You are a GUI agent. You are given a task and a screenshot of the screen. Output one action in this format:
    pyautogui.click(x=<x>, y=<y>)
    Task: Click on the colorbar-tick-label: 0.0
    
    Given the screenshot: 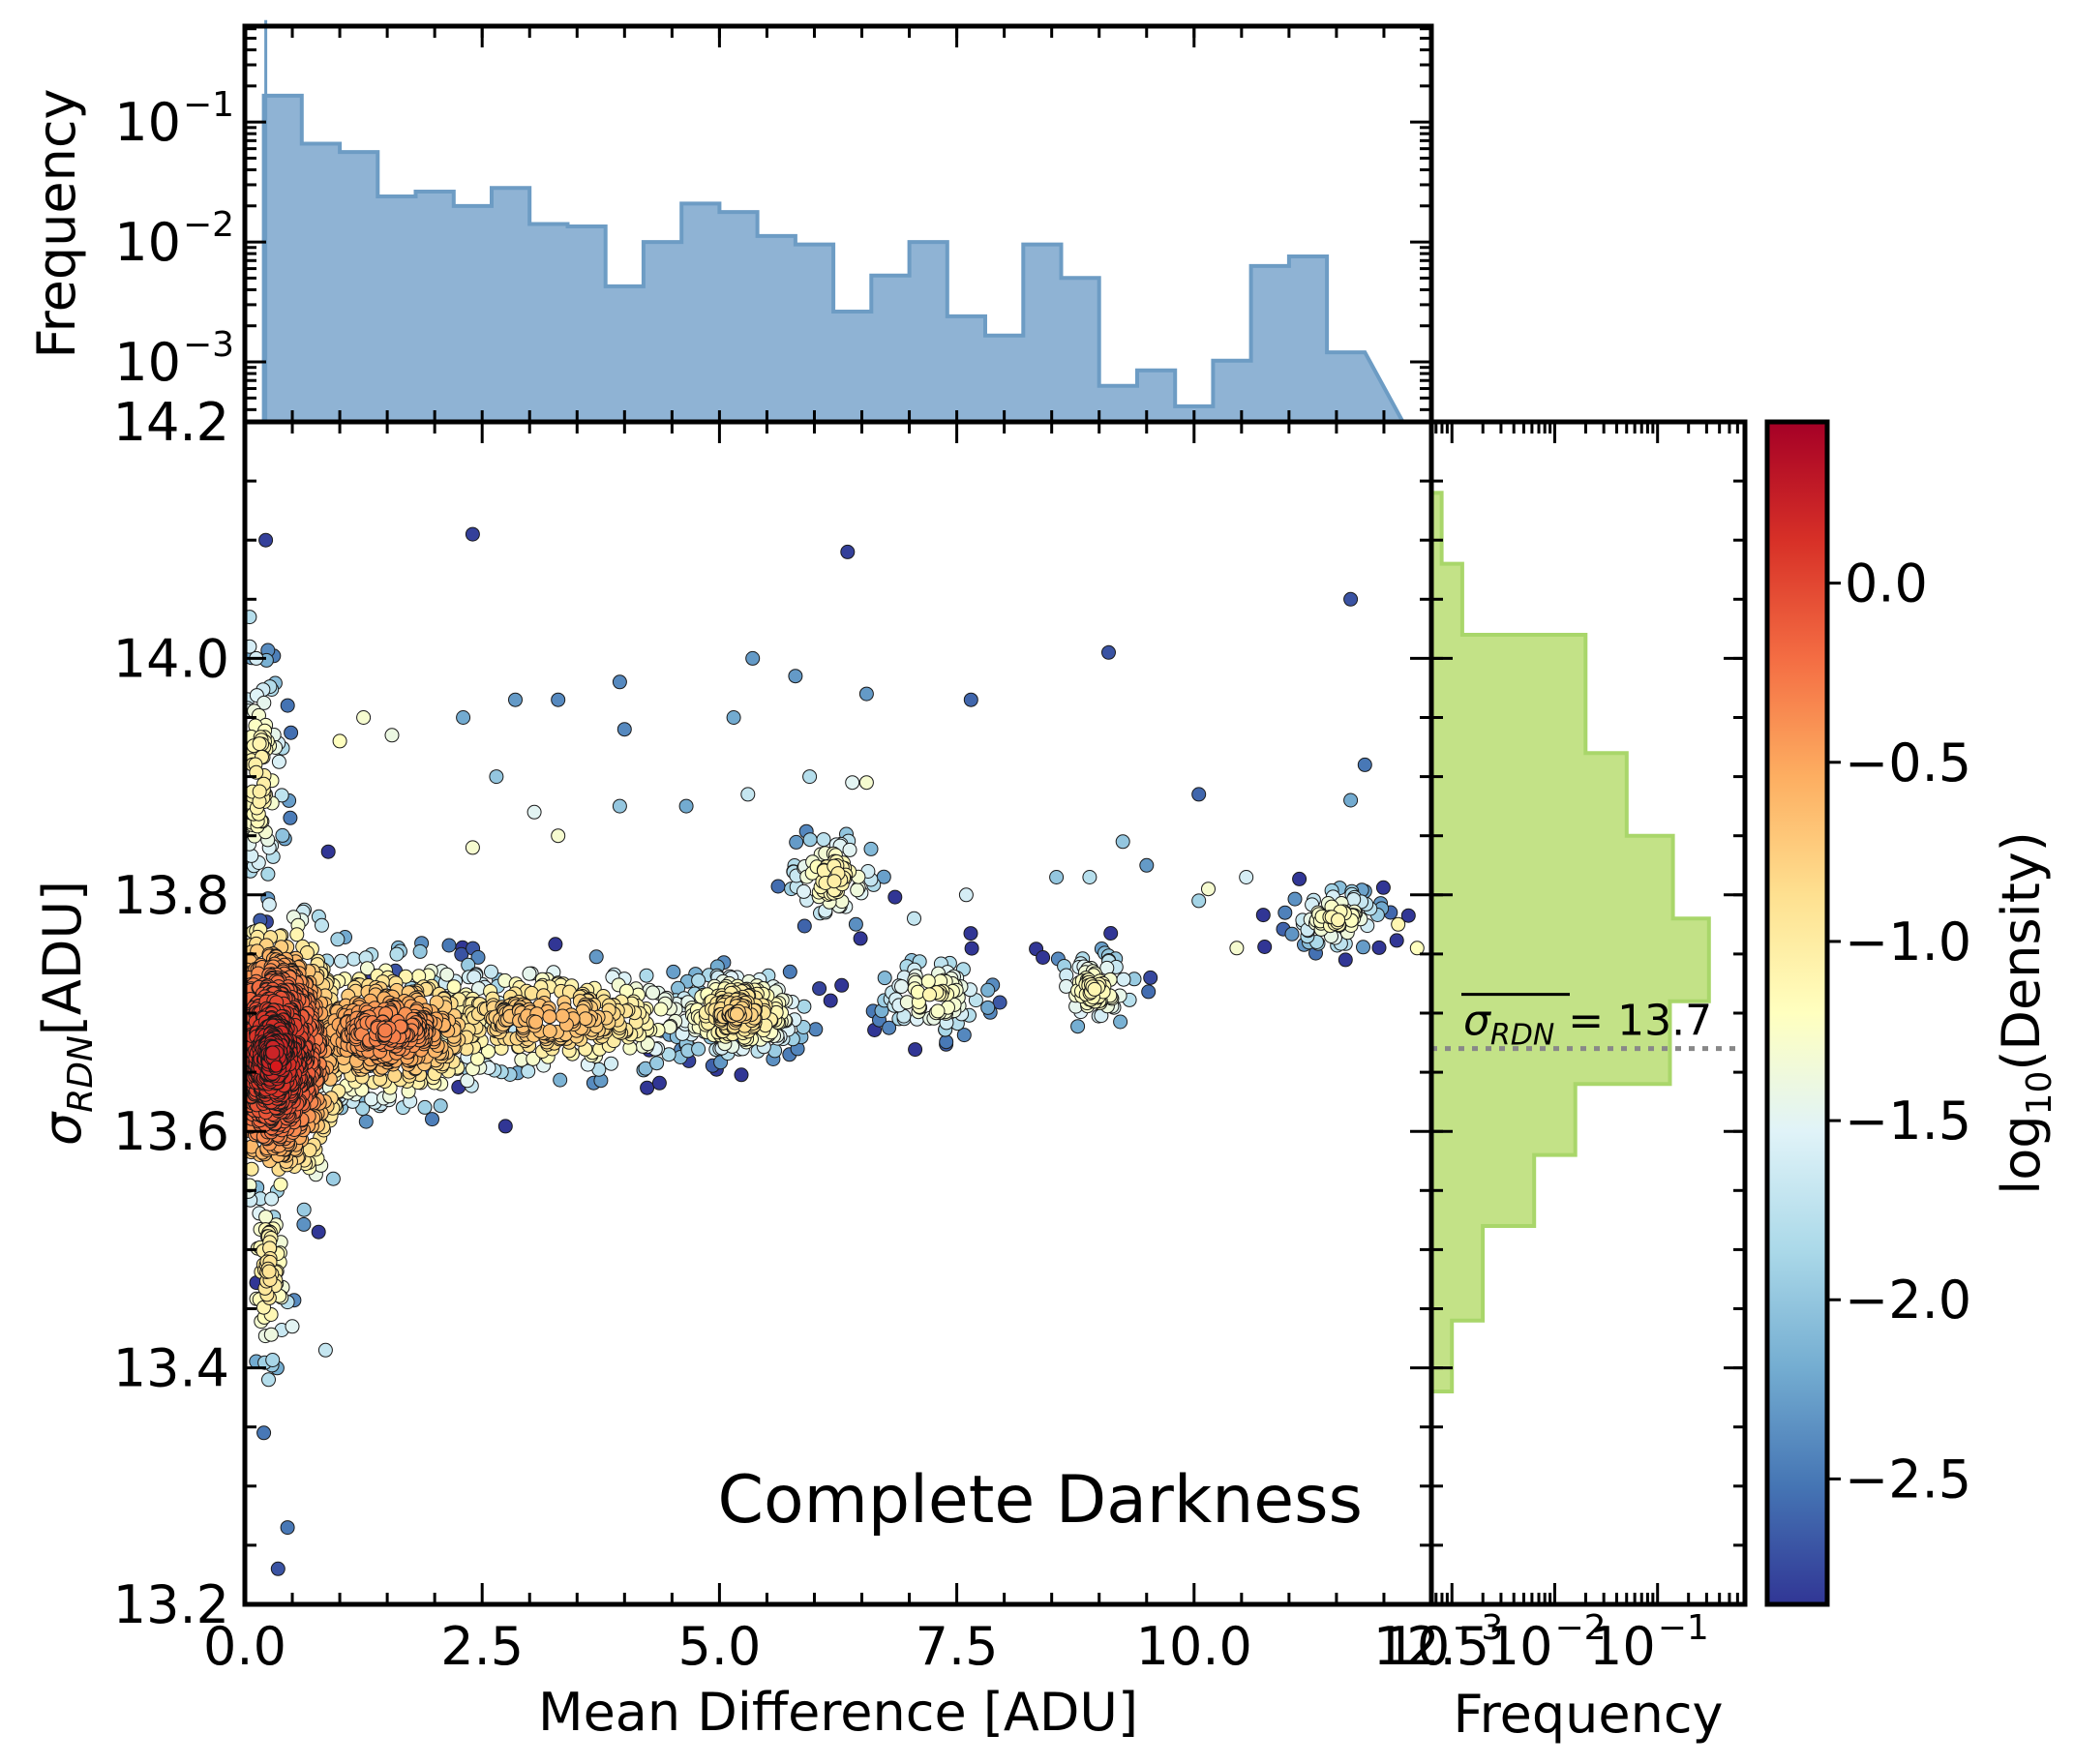 What is the action you would take?
    pyautogui.click(x=1887, y=583)
    